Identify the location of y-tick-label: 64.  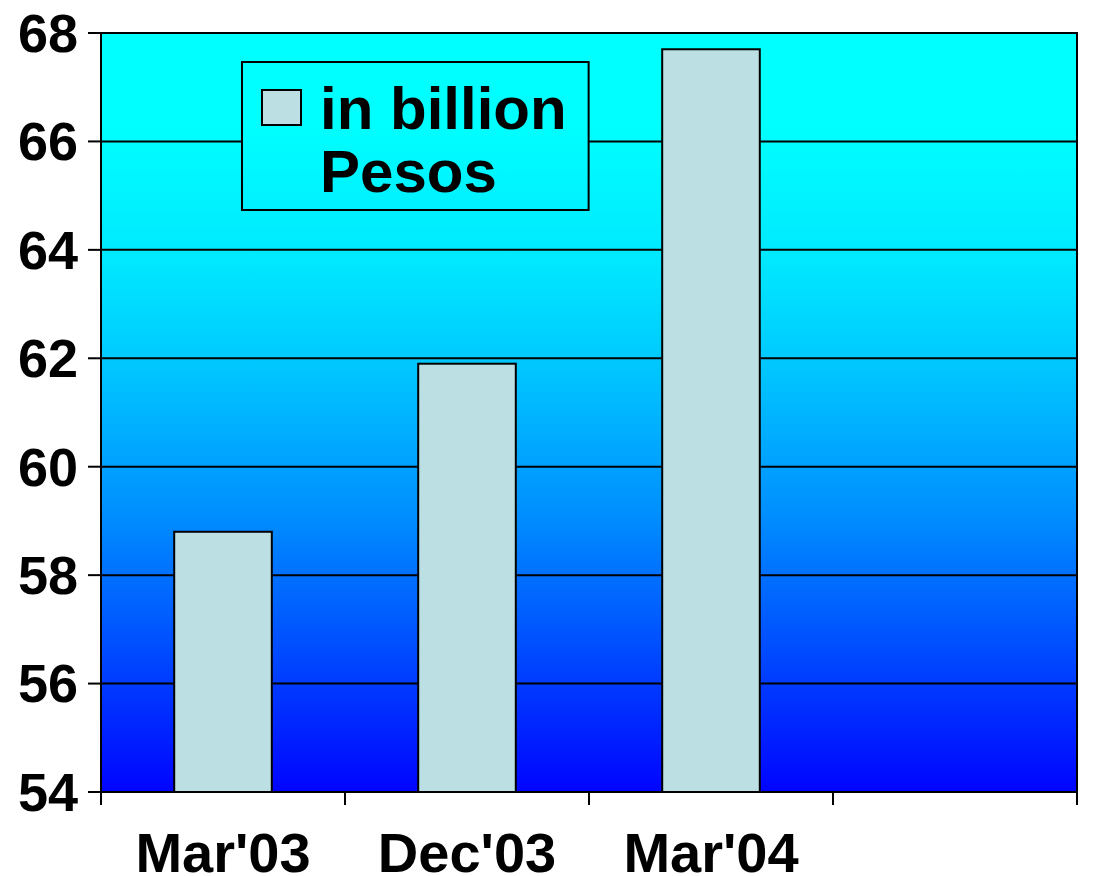
(47, 249).